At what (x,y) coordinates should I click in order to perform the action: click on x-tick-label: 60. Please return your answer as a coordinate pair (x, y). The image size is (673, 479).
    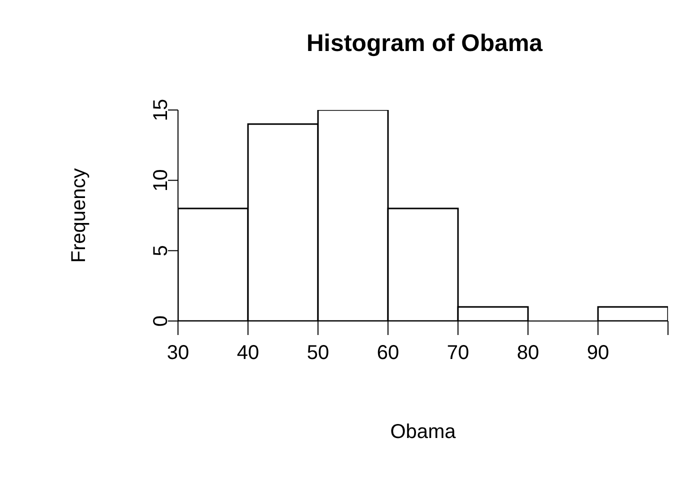
    Looking at the image, I should click on (388, 353).